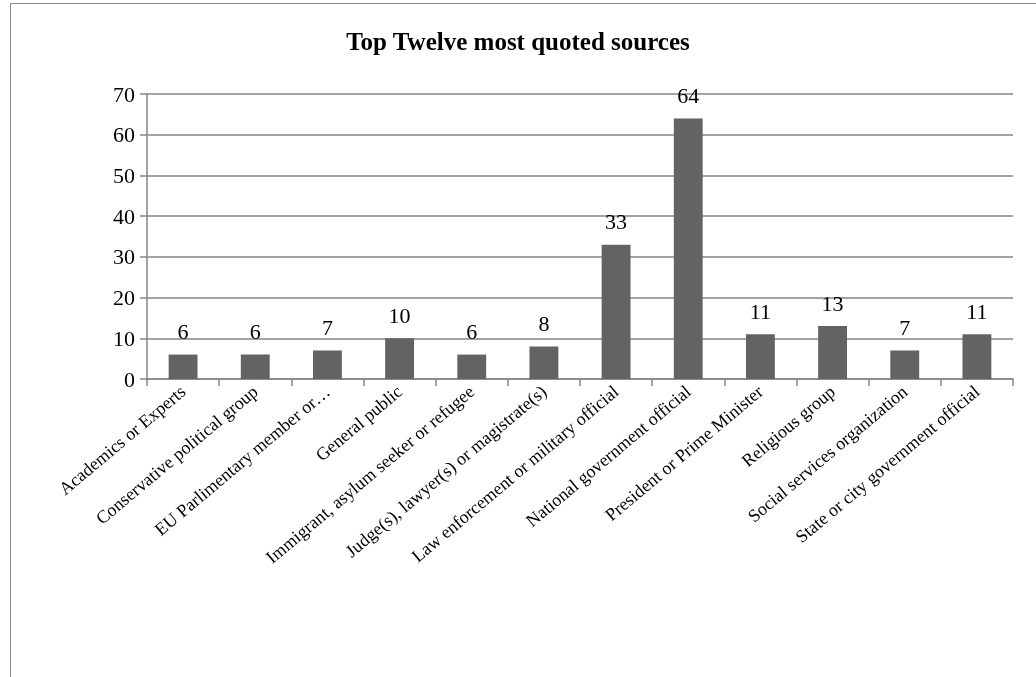  Describe the element at coordinates (688, 95) in the screenshot. I see `data-label: 64` at that location.